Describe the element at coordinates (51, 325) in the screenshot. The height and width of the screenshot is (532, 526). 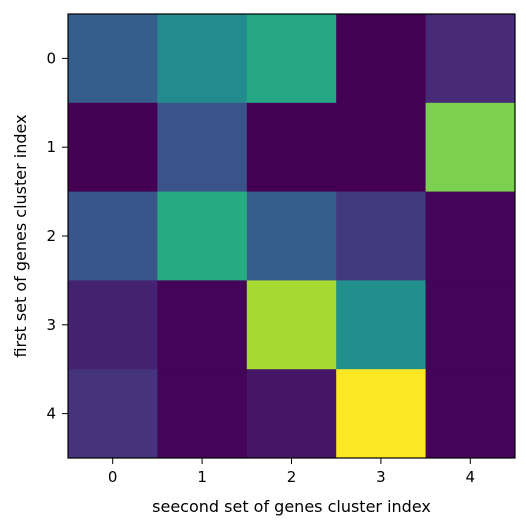
I see `y-tick-label: 3` at that location.